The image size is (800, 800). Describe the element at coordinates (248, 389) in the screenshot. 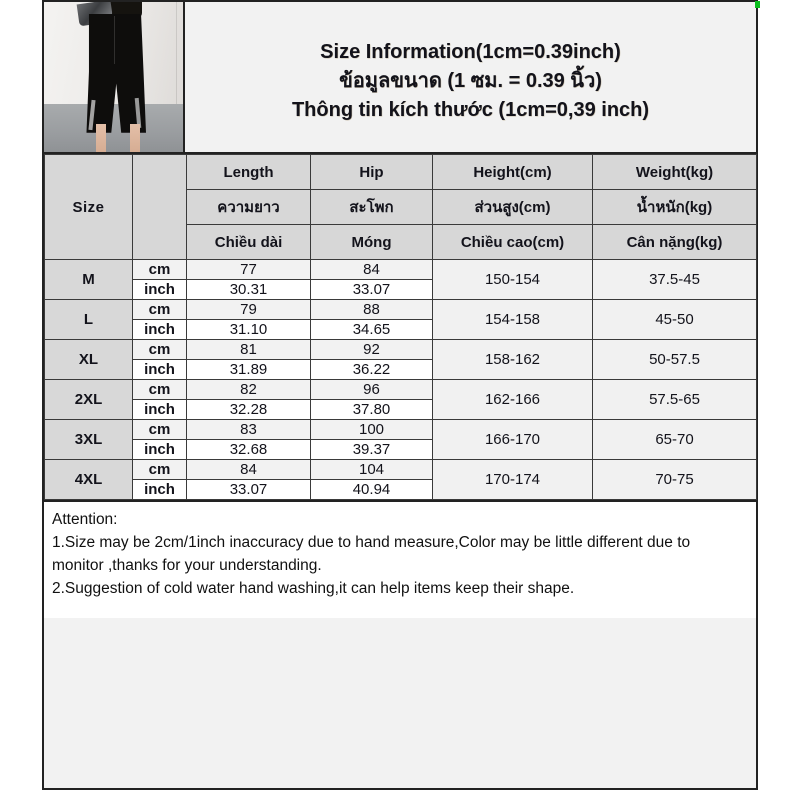

I see `length-cm-2xl: 82` at that location.